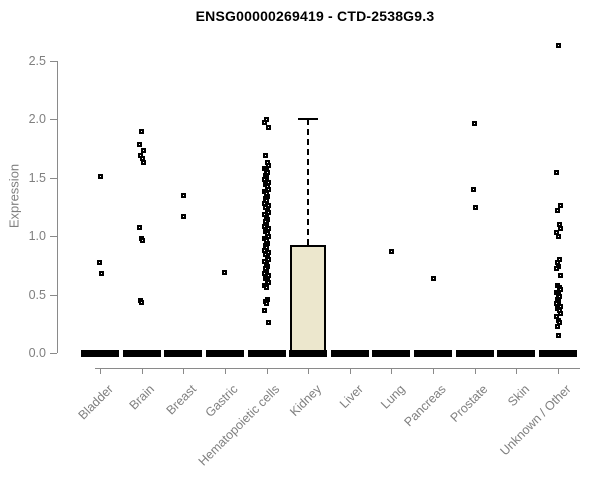 This screenshot has width=600, height=500. Describe the element at coordinates (519, 396) in the screenshot. I see `x-category-label-text: Skin` at that location.